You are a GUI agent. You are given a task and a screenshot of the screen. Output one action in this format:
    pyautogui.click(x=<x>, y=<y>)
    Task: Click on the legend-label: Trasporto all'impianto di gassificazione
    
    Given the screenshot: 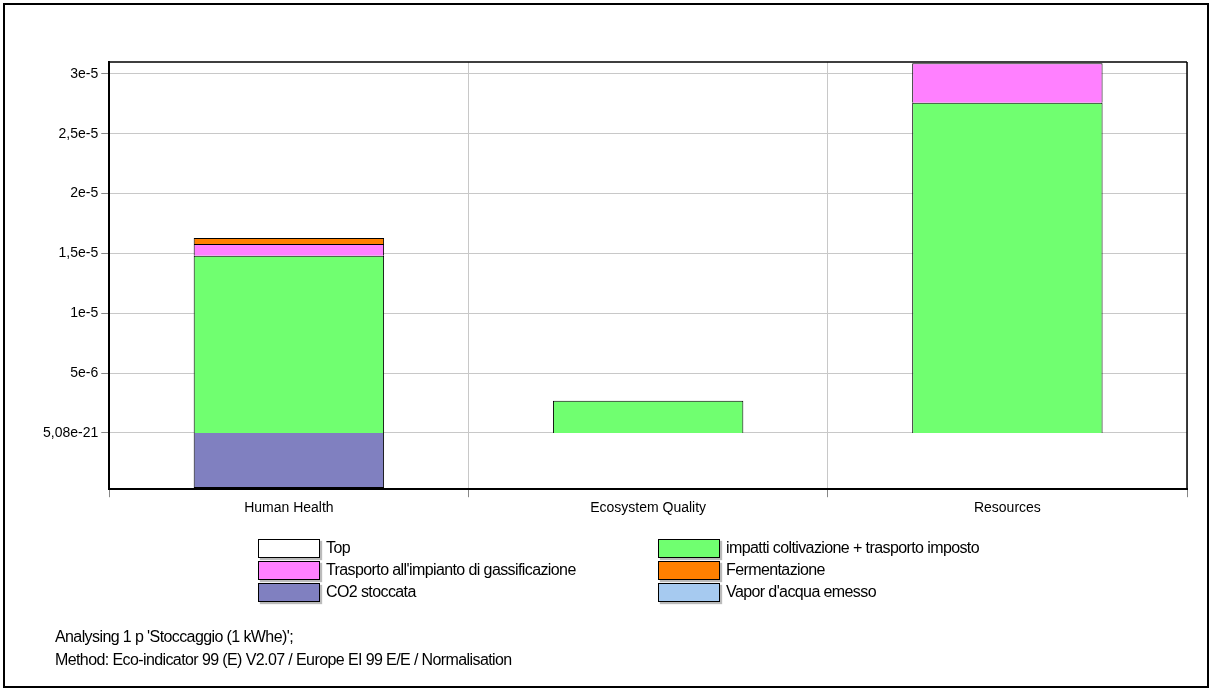 What is the action you would take?
    pyautogui.click(x=451, y=570)
    